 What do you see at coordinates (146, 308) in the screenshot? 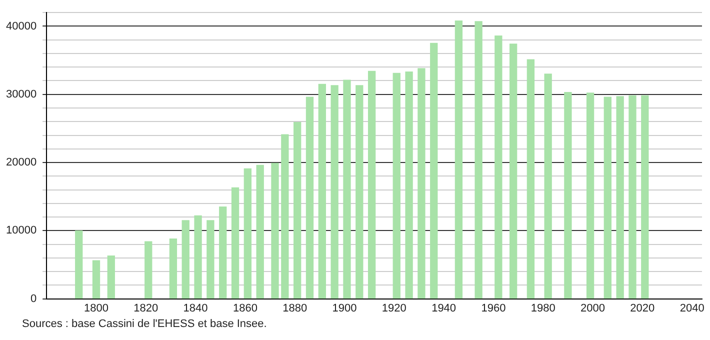
I see `x-tick-label: 1820` at bounding box center [146, 308].